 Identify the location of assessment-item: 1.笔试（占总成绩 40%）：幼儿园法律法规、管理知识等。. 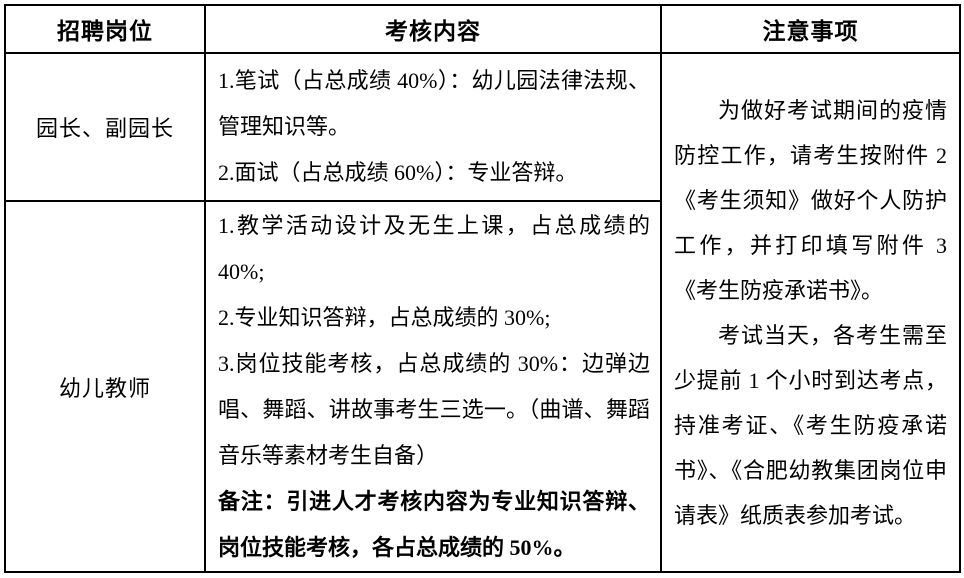
(434, 103).